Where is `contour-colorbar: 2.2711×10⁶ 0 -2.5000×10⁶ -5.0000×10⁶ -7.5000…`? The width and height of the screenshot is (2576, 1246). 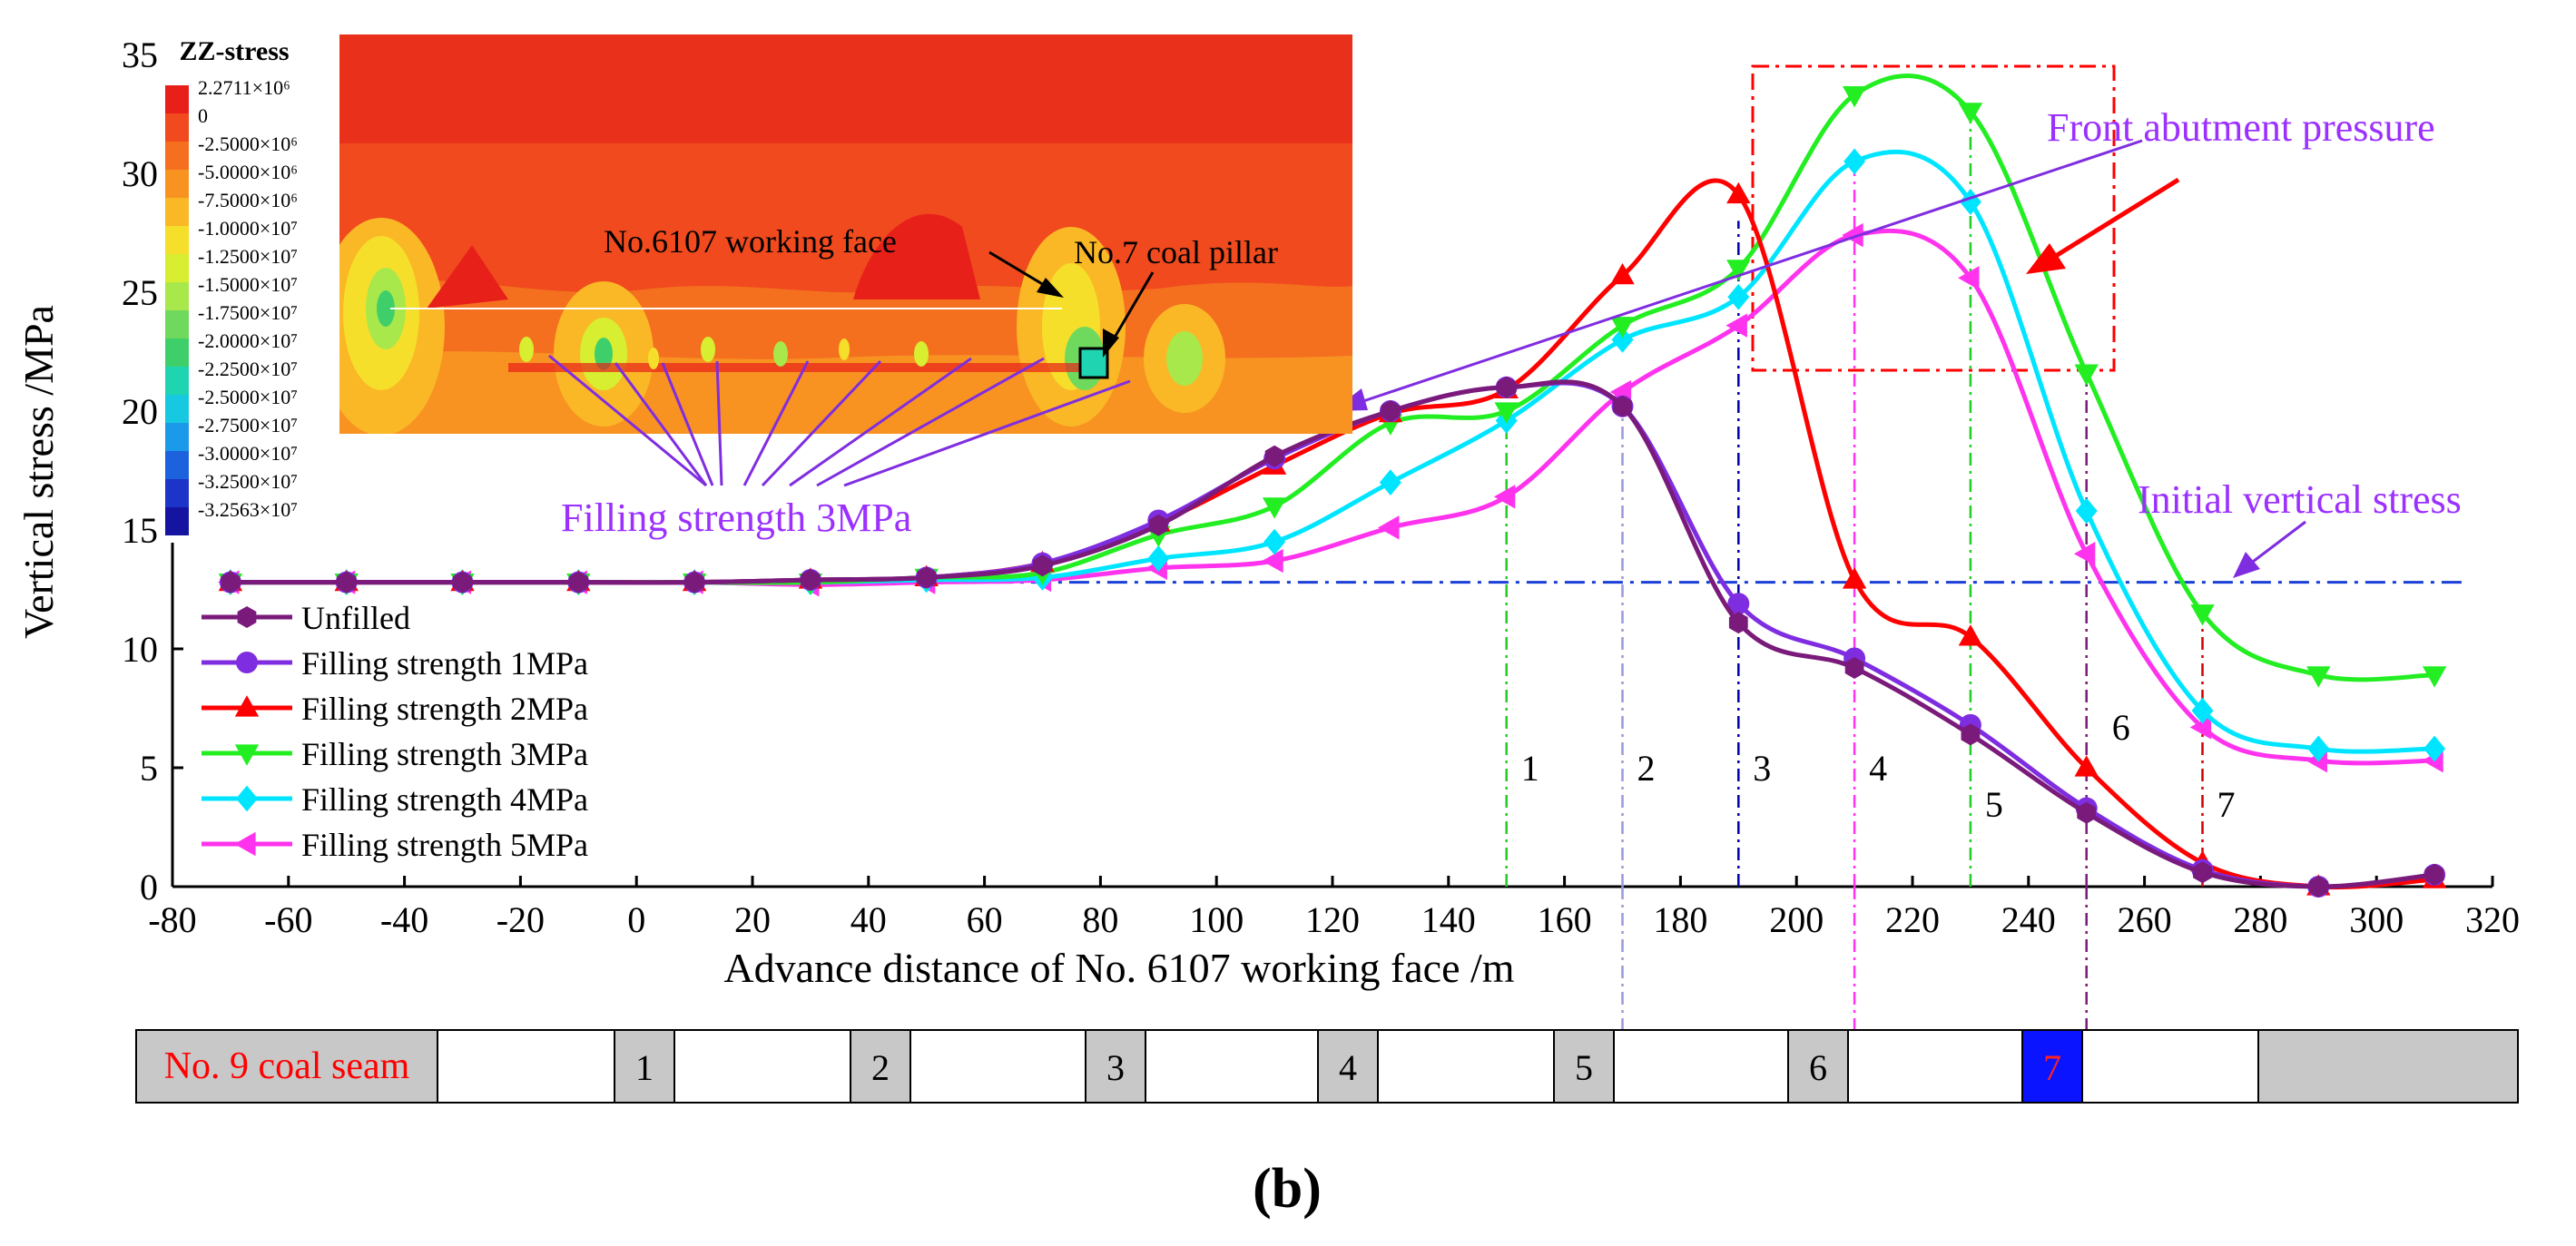
contour-colorbar: 2.2711×10⁶ 0 -2.5000×10⁶ -5.0000×10⁶ -7.5000… is located at coordinates (231, 305).